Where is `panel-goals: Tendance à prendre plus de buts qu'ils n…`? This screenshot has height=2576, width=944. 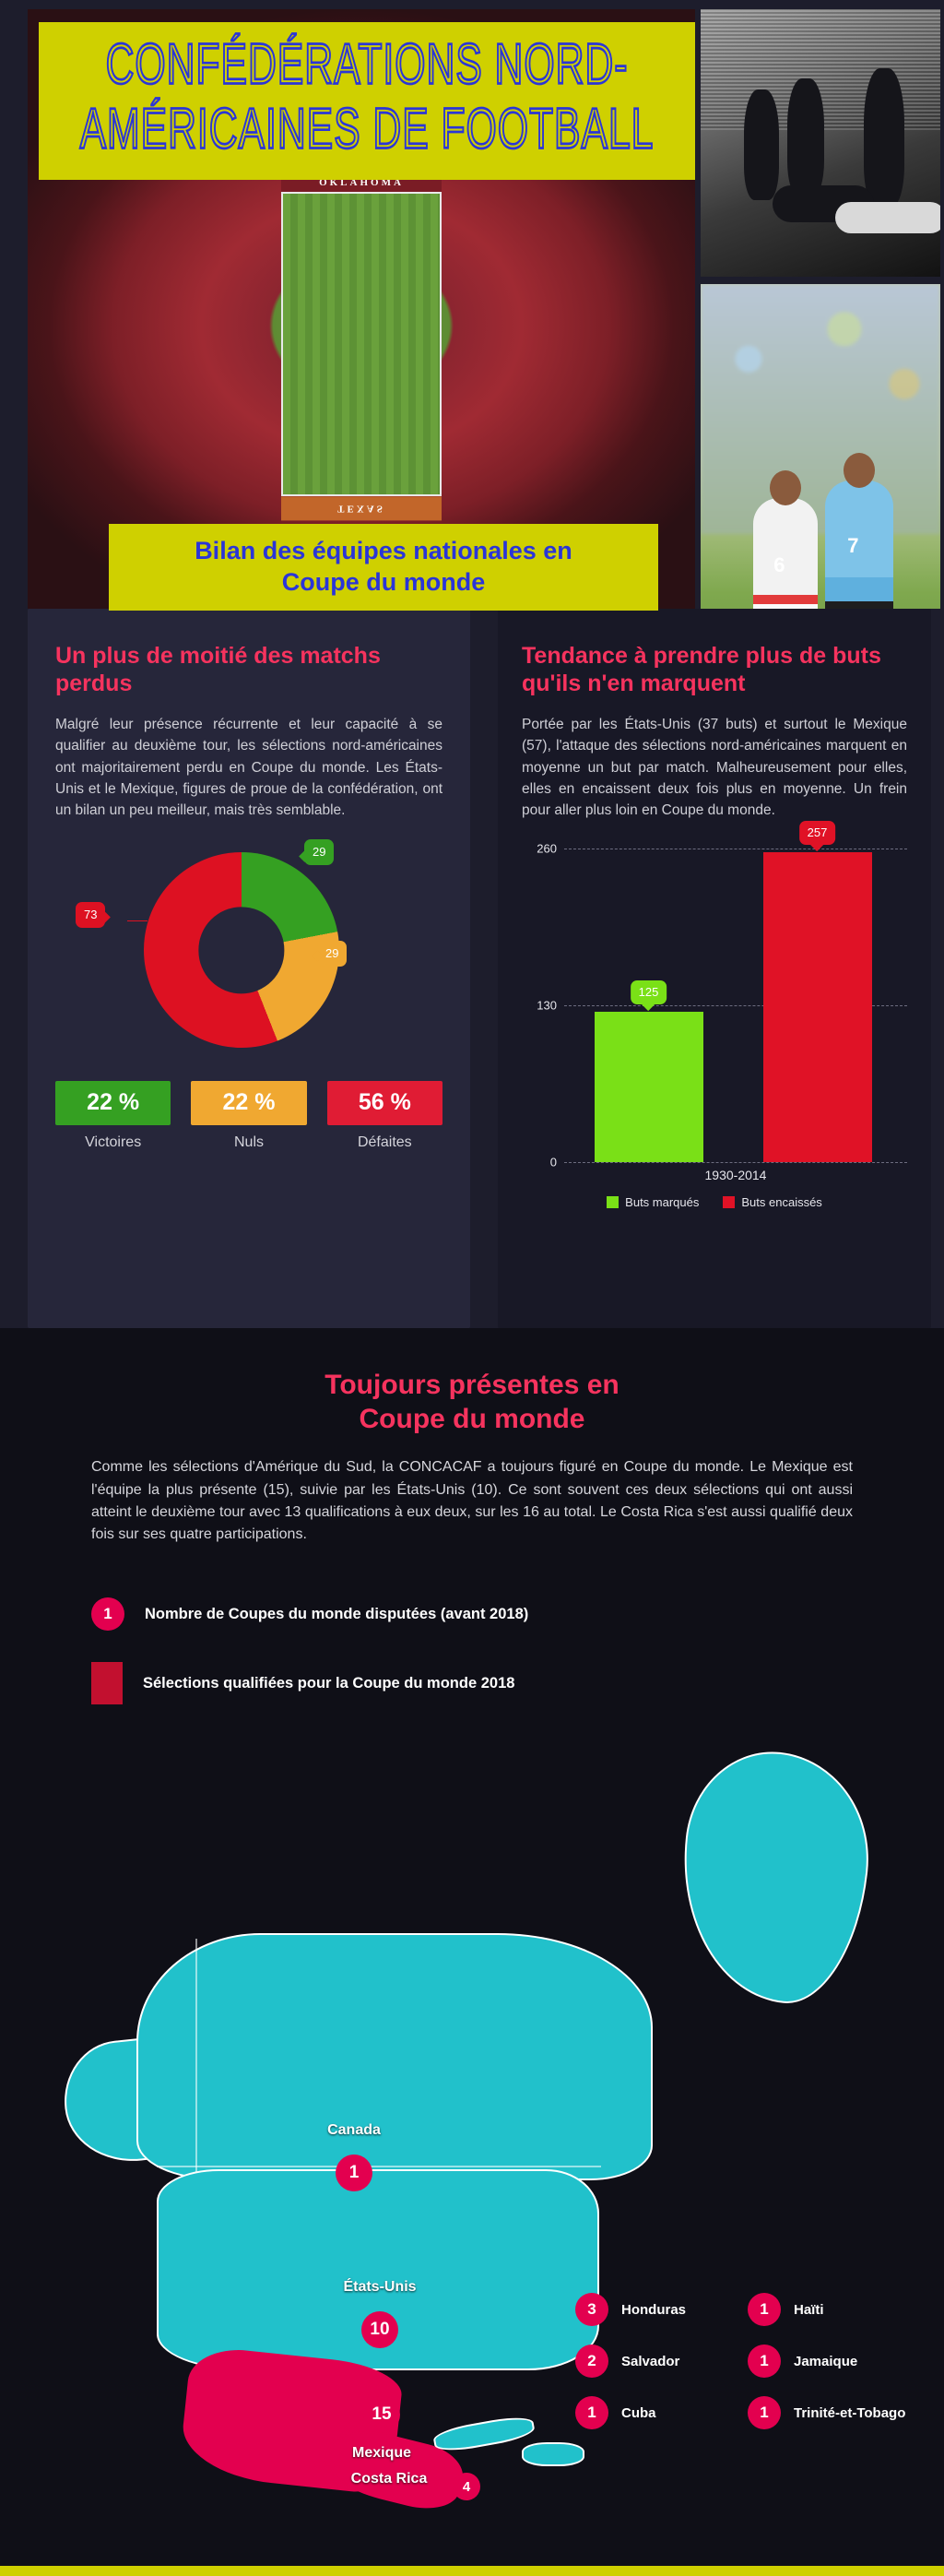 panel-goals: Tendance à prendre plus de buts qu'ils n… is located at coordinates (714, 968).